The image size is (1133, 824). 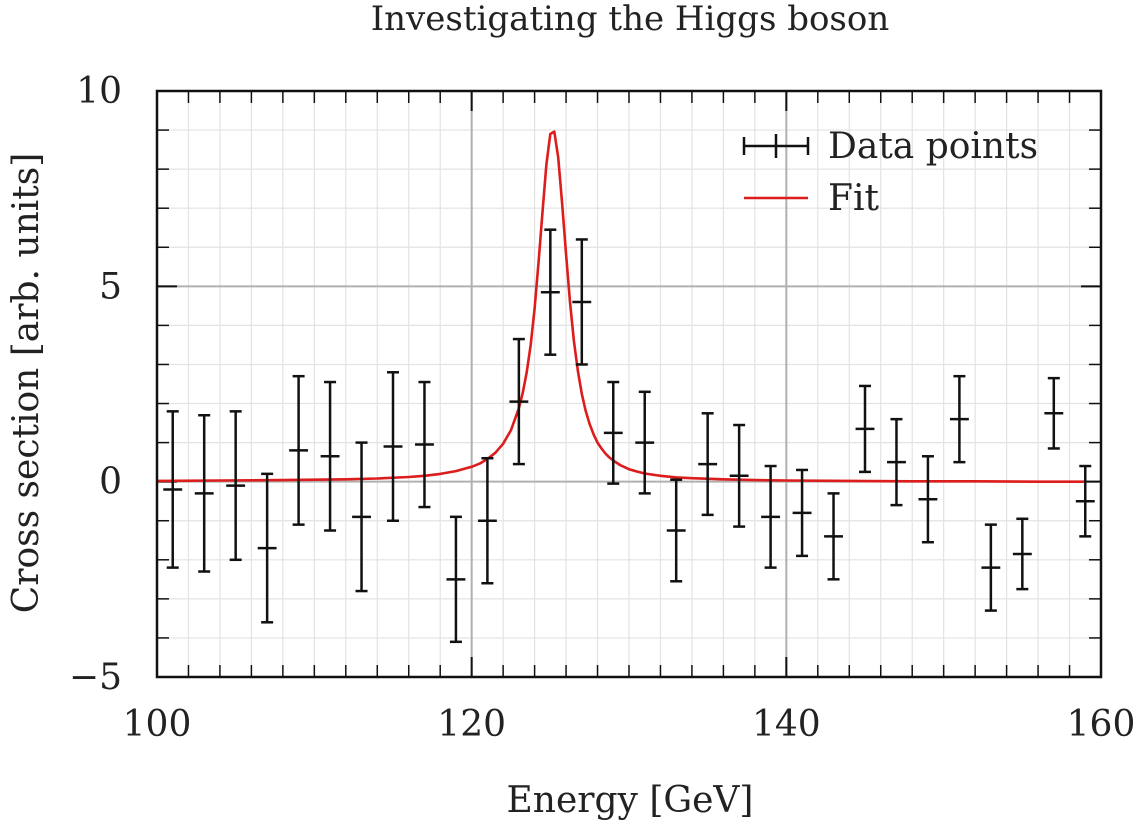 What do you see at coordinates (110, 286) in the screenshot?
I see `y-tick-label: 5` at bounding box center [110, 286].